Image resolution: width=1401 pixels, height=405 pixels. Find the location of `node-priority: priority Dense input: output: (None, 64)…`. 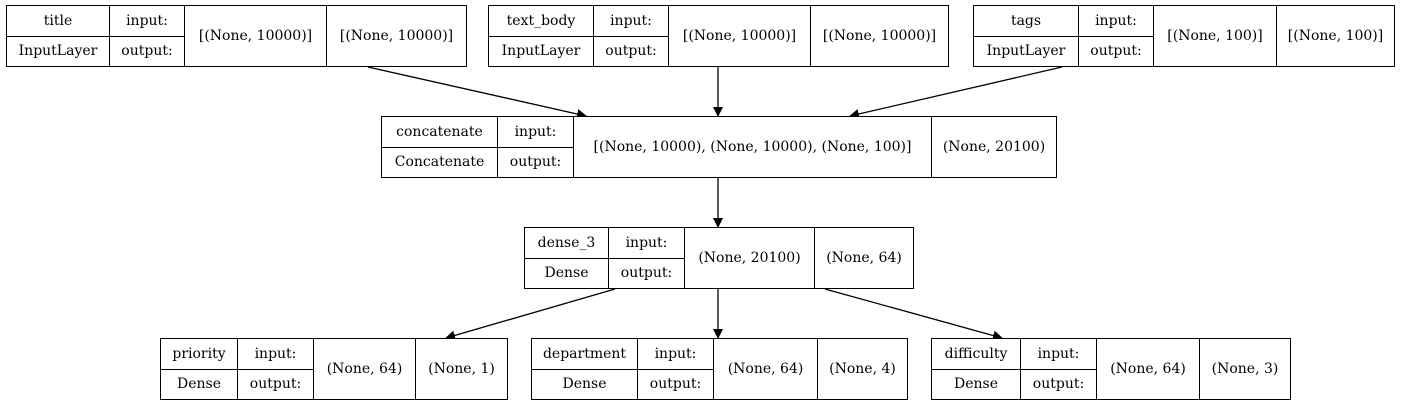

node-priority: priority Dense input: output: (None, 64)… is located at coordinates (334, 369).